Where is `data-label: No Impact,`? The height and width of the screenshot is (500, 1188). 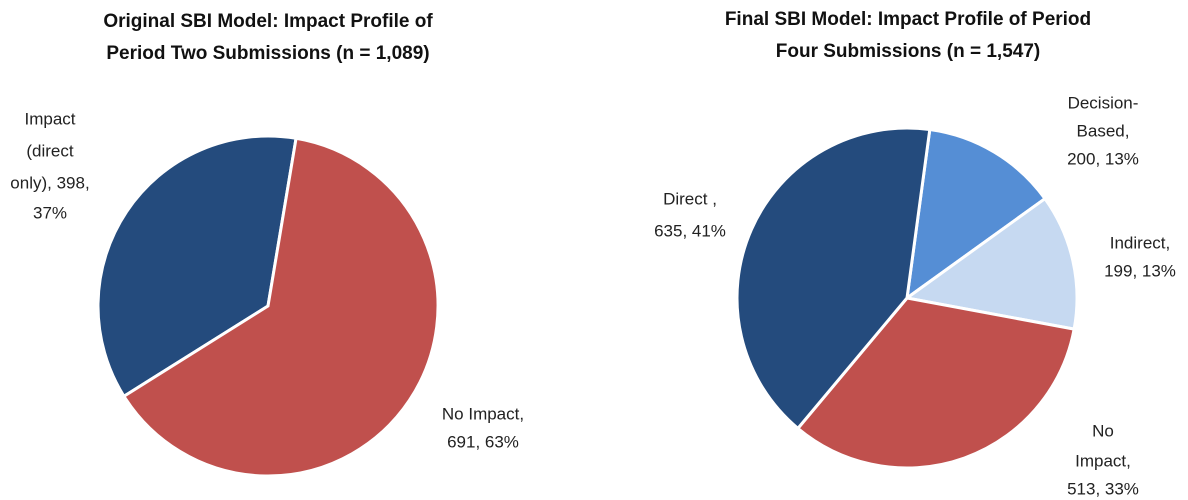 data-label: No Impact, is located at coordinates (483, 413).